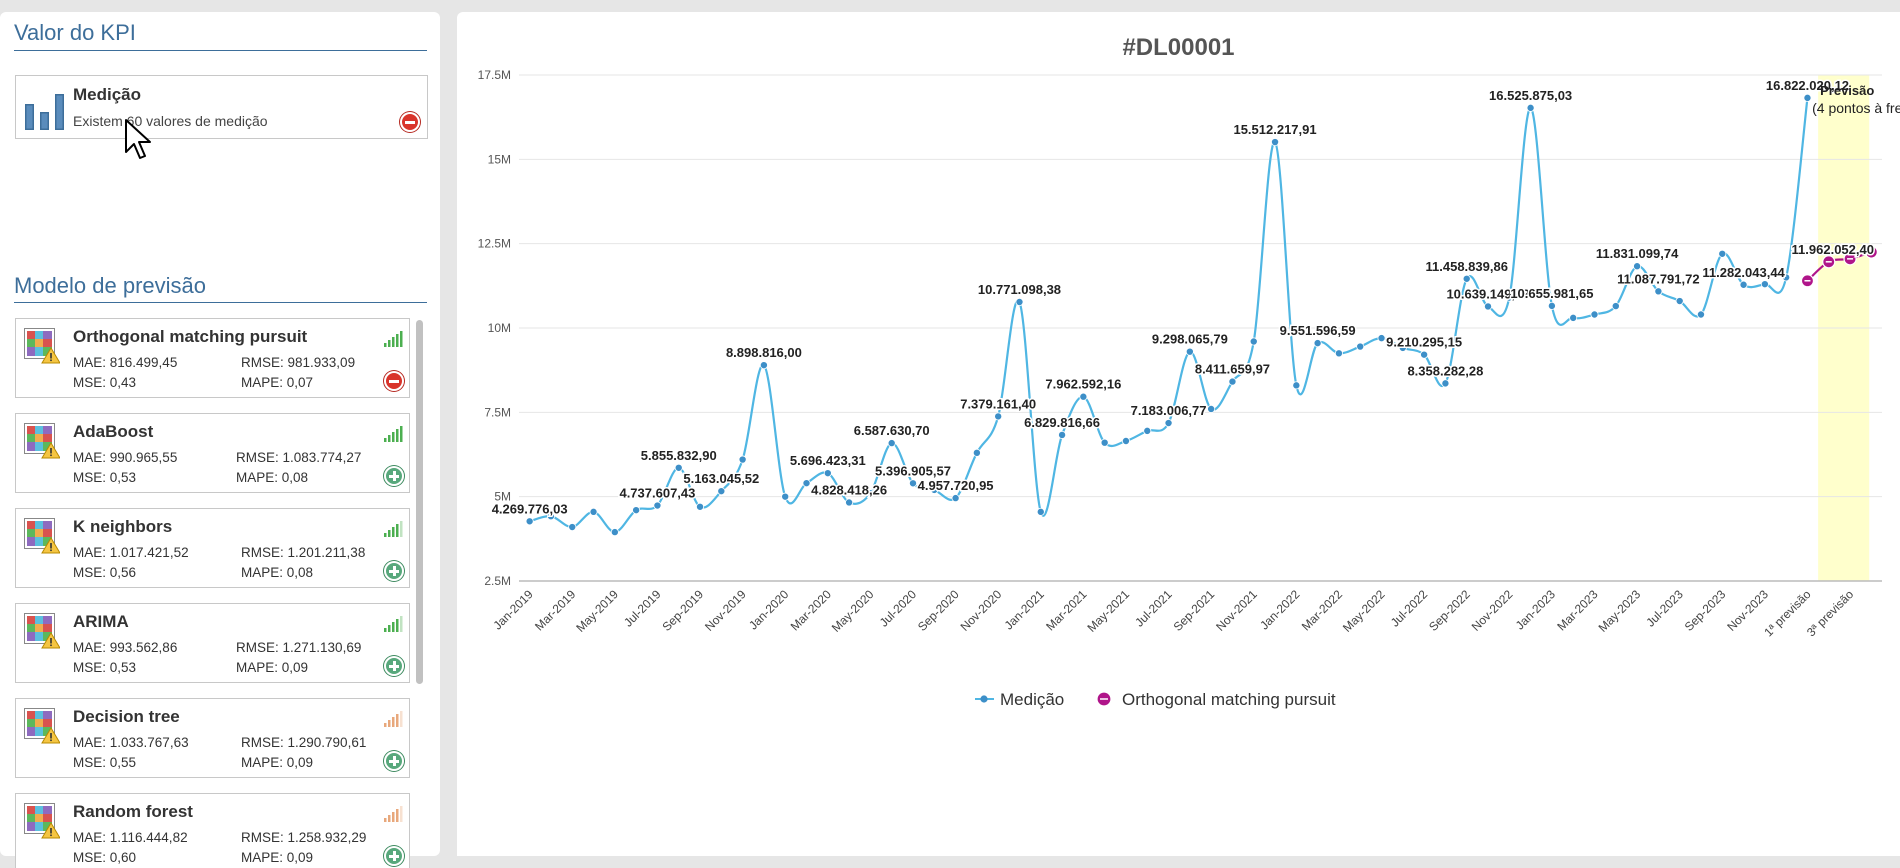 This screenshot has height=868, width=1900. I want to click on model-mse: MSE: 0,53, so click(105, 477).